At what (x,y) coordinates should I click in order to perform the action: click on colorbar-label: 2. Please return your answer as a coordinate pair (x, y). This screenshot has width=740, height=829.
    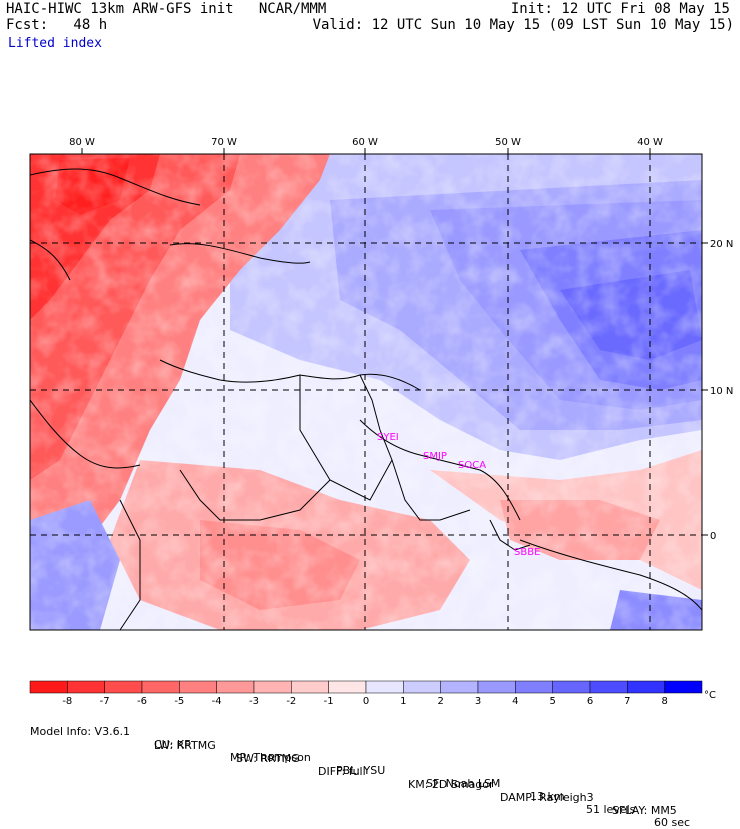
    Looking at the image, I should click on (440, 701).